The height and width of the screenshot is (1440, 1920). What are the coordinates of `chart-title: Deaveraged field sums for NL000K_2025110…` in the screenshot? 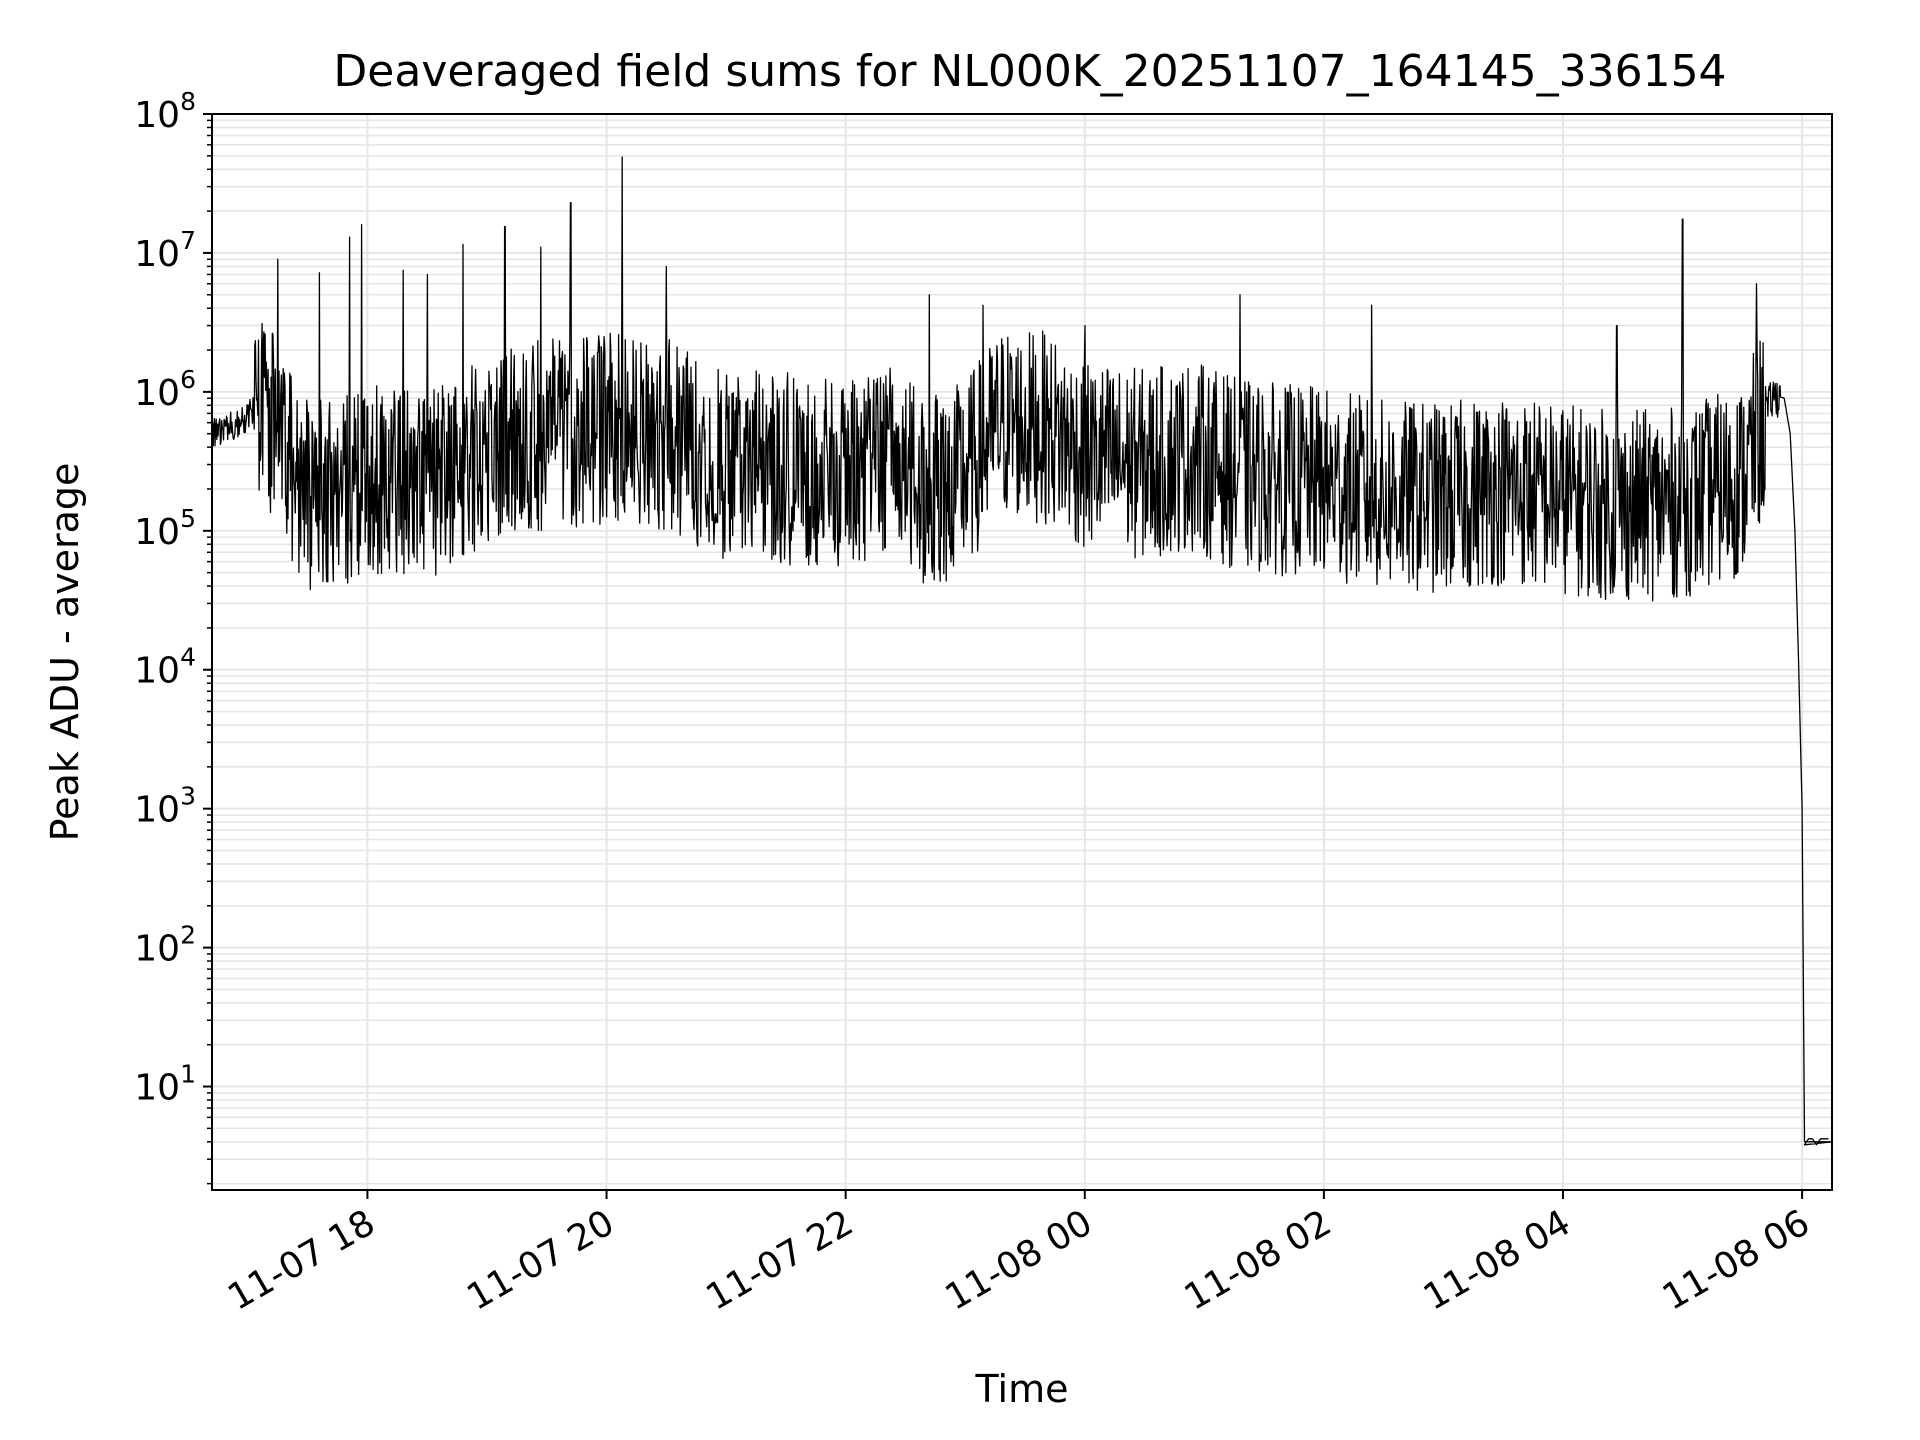 It's located at (1029, 71).